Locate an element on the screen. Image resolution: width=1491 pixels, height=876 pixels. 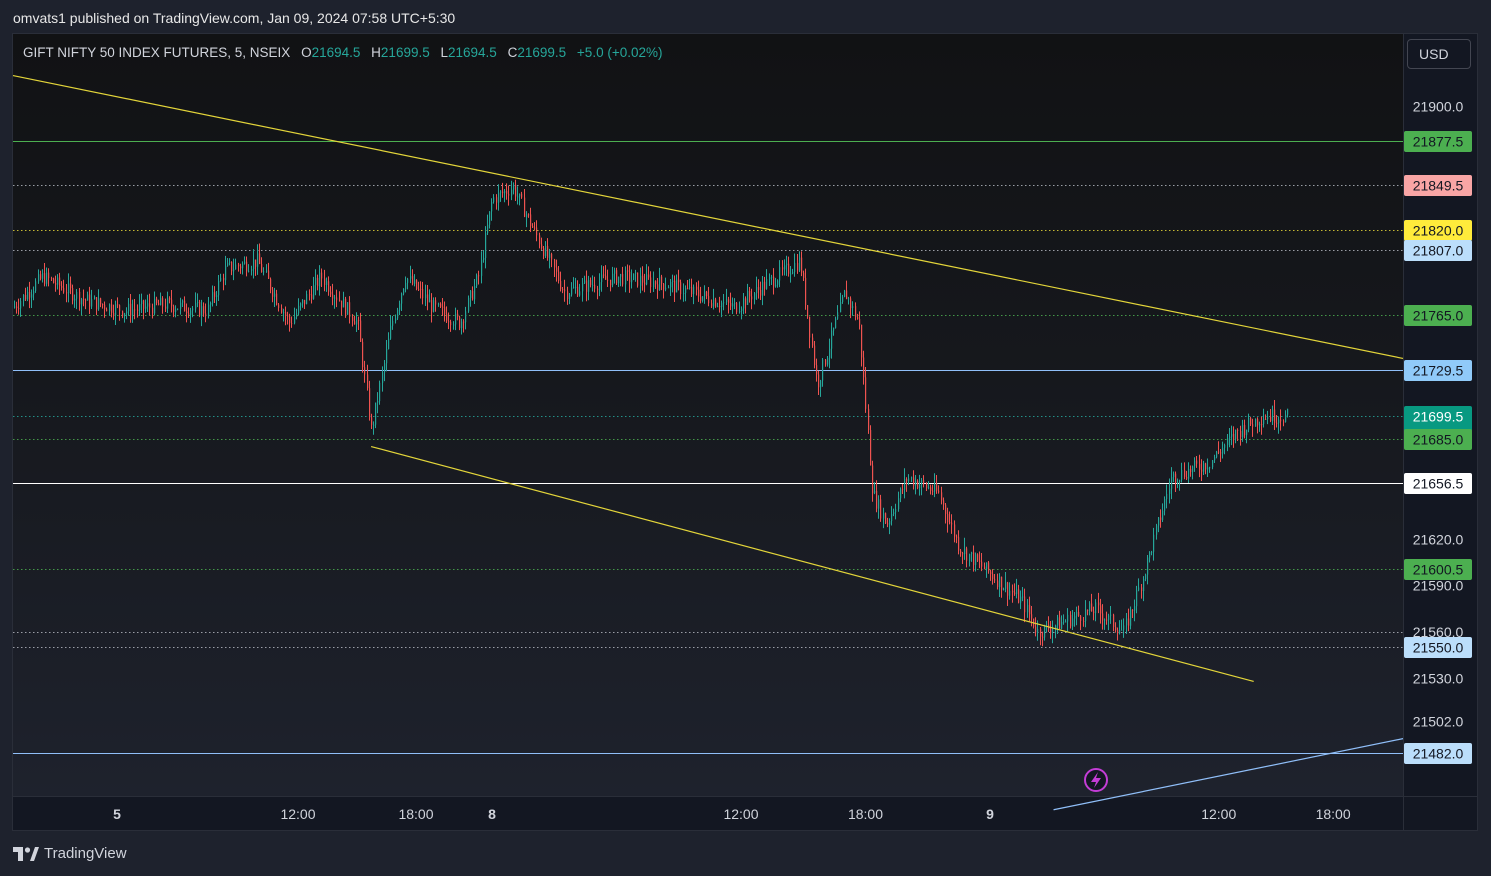
legend-low-value: 21694.5 is located at coordinates (472, 52).